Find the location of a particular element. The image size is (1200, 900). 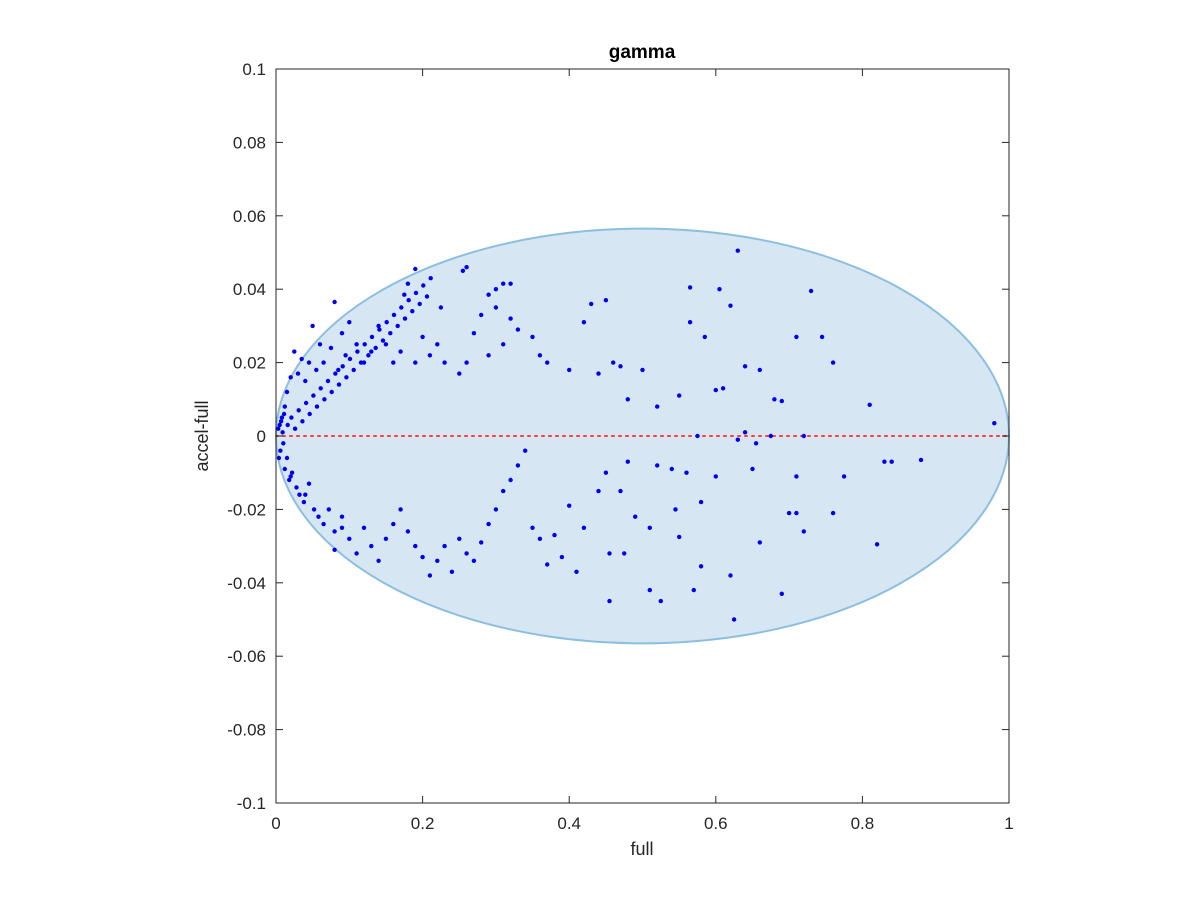

y-tick-label: 0.06 is located at coordinates (249, 216).